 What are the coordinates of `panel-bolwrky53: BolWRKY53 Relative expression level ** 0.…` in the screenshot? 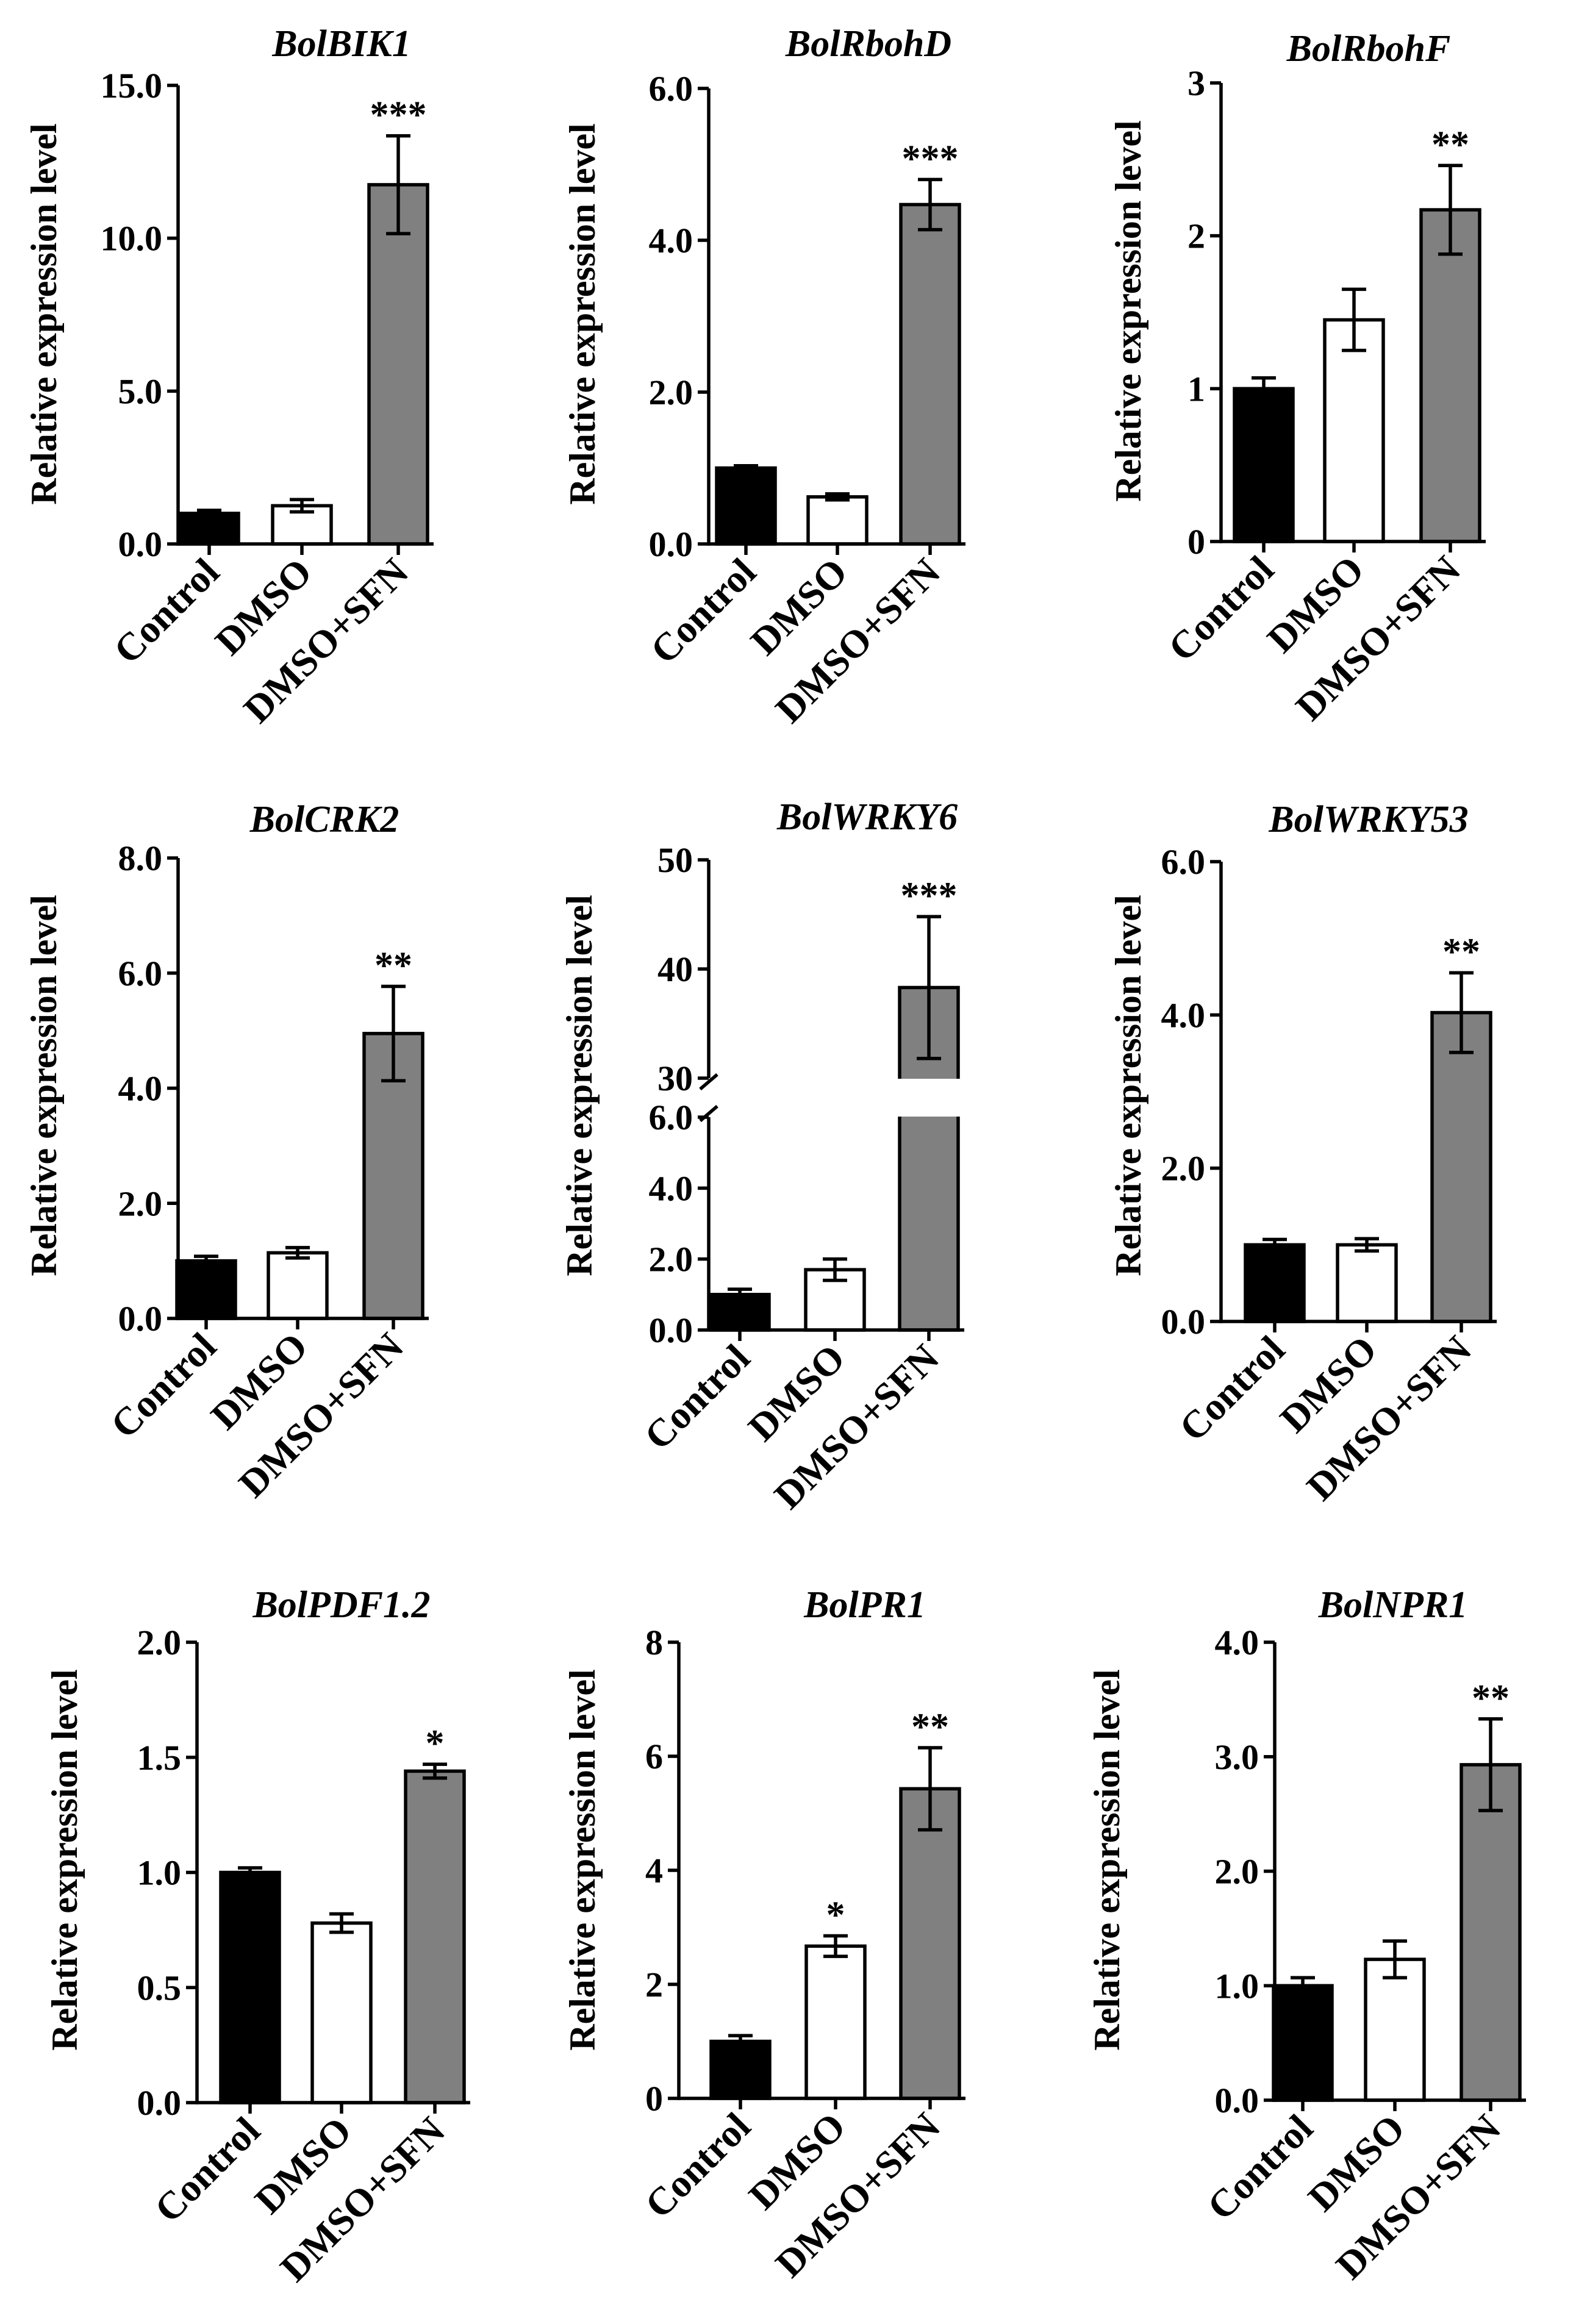 It's located at (1303, 1154).